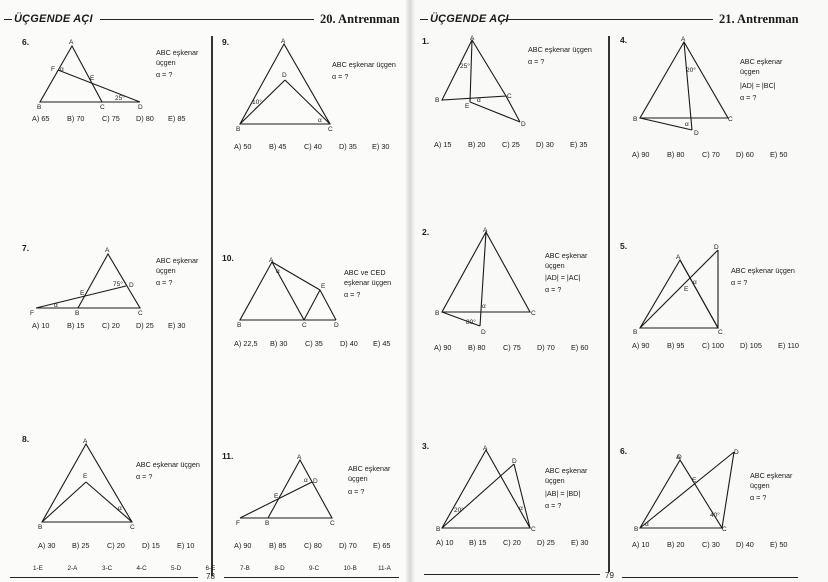 The width and height of the screenshot is (828, 582). Describe the element at coordinates (243, 146) in the screenshot. I see `choice-a: A) 50` at that location.